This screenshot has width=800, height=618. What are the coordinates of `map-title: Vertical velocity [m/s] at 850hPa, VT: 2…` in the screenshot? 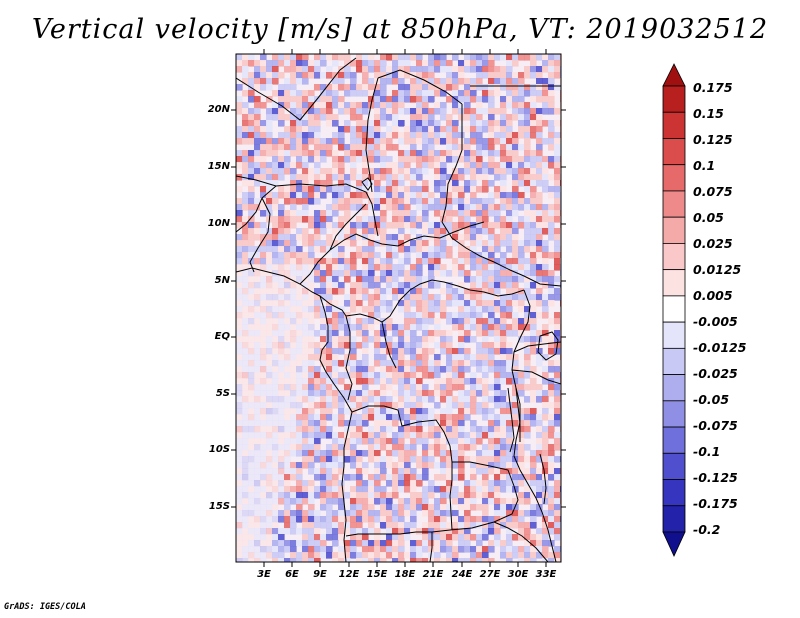 It's located at (400, 29).